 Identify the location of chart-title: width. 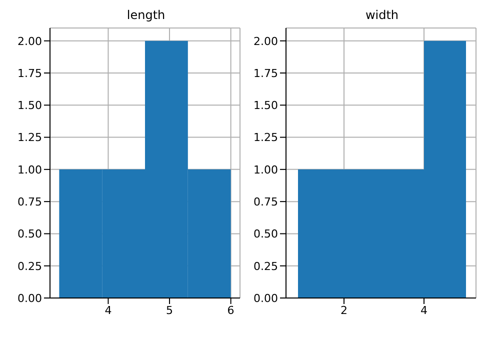
(382, 16).